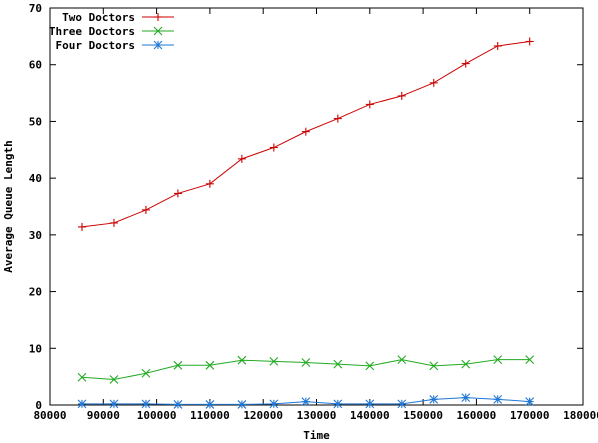 The width and height of the screenshot is (598, 443). What do you see at coordinates (8, 206) in the screenshot?
I see `y-axis-label: Average Queue Length` at bounding box center [8, 206].